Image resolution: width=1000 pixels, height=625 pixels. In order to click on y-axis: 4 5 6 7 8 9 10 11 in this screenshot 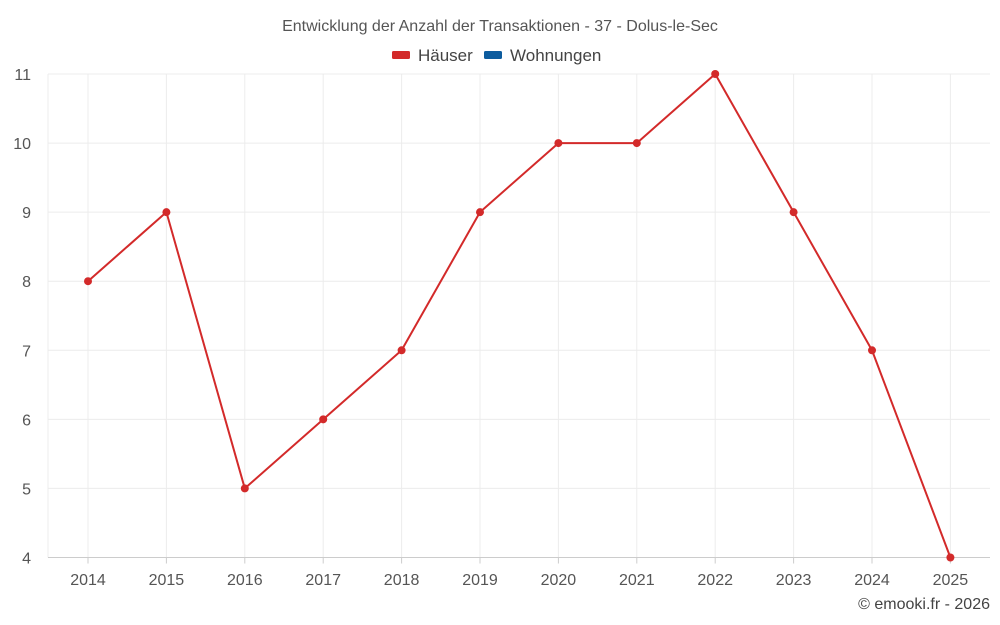, I will do `click(22, 317)`.